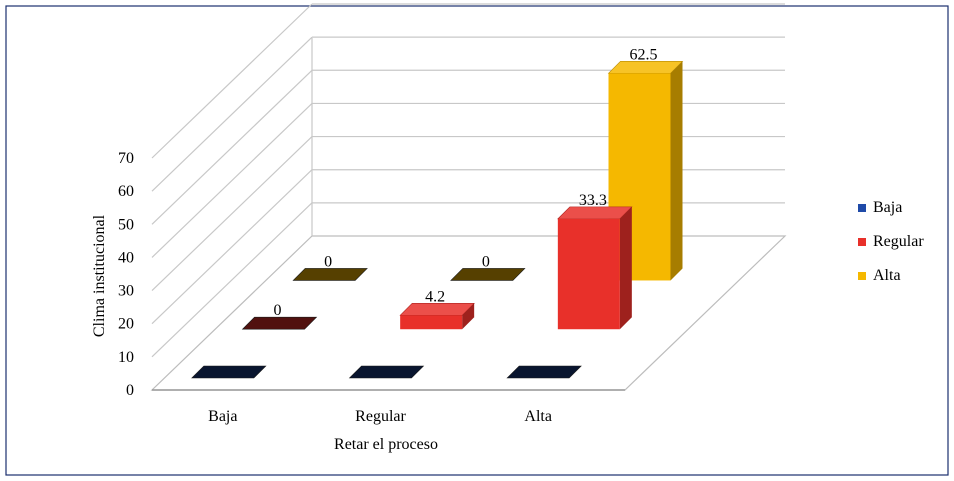 The image size is (954, 481). Describe the element at coordinates (593, 200) in the screenshot. I see `data-label: 33.3` at that location.